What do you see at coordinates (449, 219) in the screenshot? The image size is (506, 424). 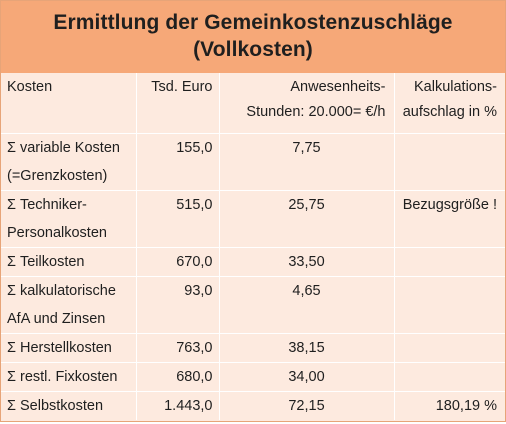 I see `row-surcharge: Bezugsgröße !` at bounding box center [449, 219].